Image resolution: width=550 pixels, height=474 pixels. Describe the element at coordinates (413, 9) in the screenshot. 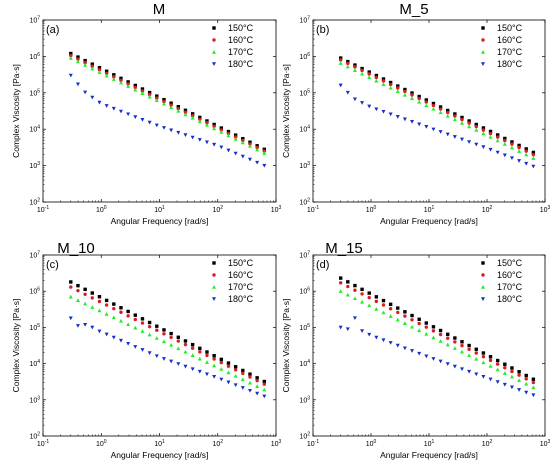

I see `chart-title: M_5` at that location.